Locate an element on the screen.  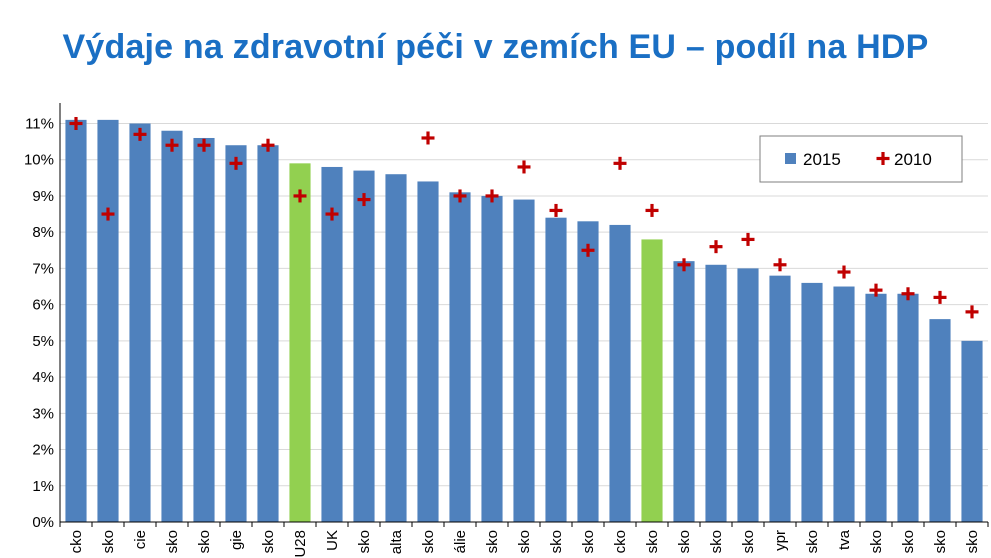
y-tick-label: 1% is located at coordinates (43, 486).